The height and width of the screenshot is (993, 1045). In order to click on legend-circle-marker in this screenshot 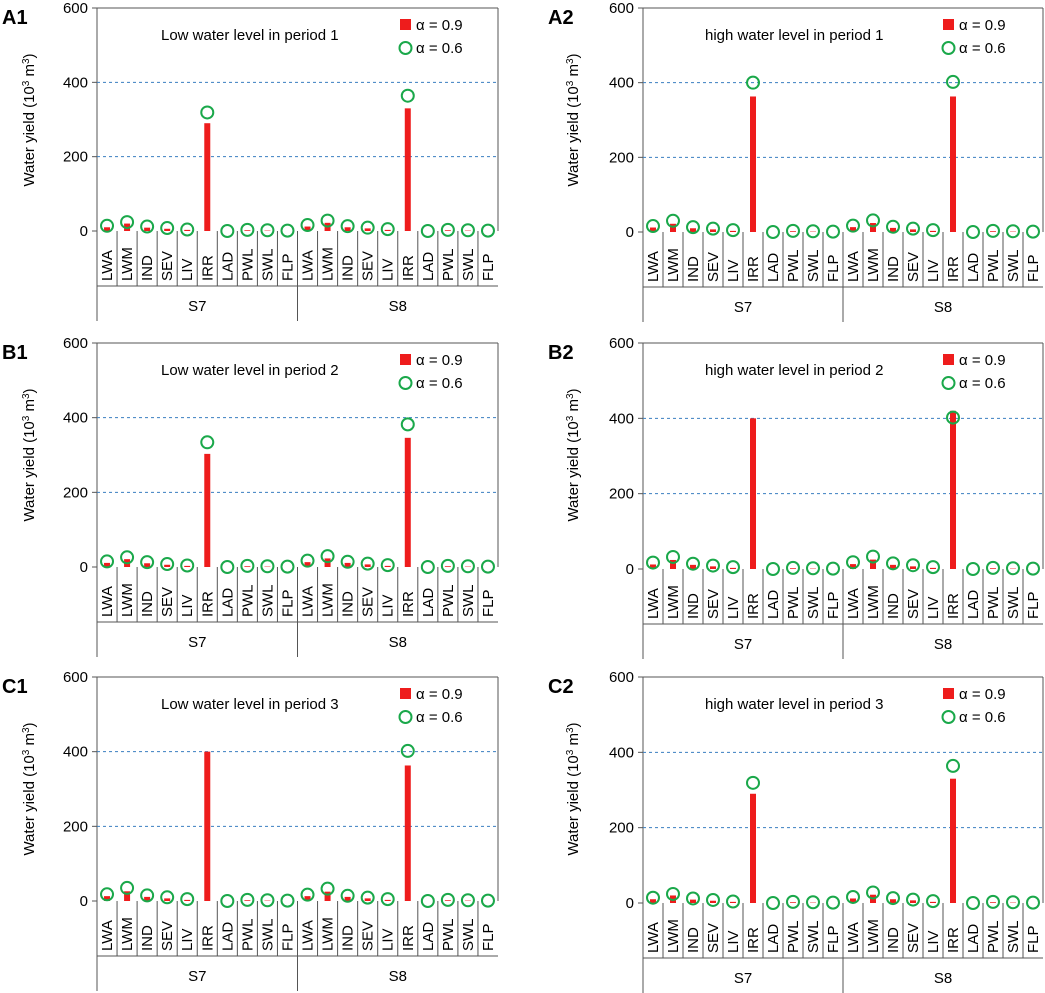, I will do `click(405, 717)`.